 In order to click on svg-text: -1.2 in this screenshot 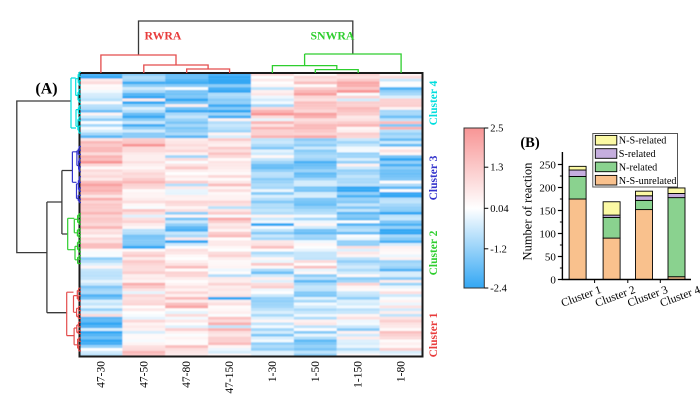, I will do `click(498, 249)`.